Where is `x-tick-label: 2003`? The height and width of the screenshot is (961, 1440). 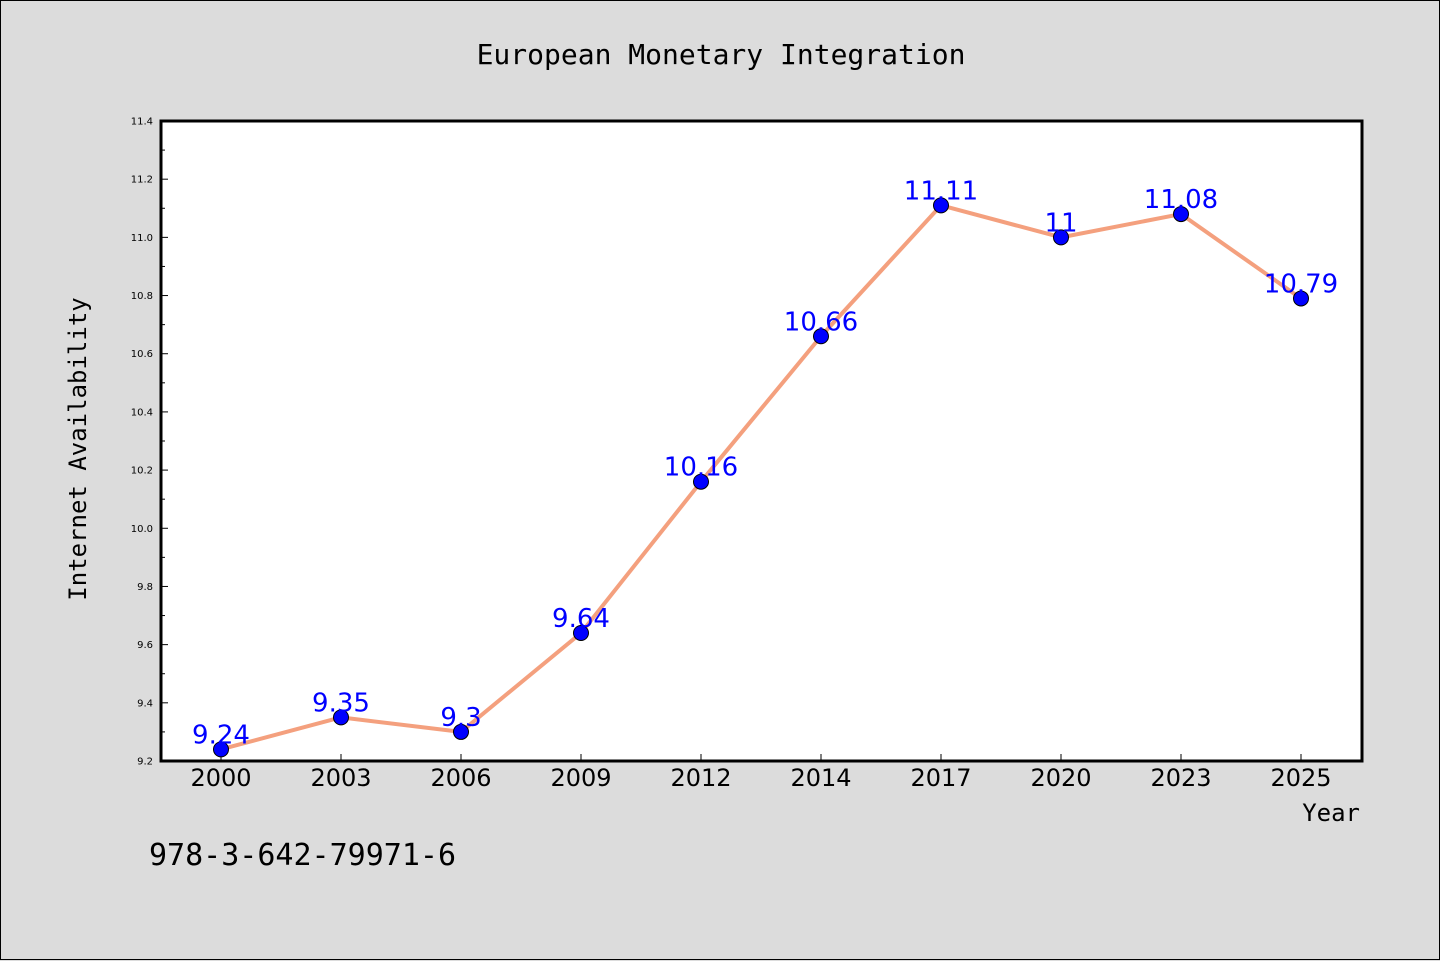
x-tick-label: 2003 is located at coordinates (340, 778).